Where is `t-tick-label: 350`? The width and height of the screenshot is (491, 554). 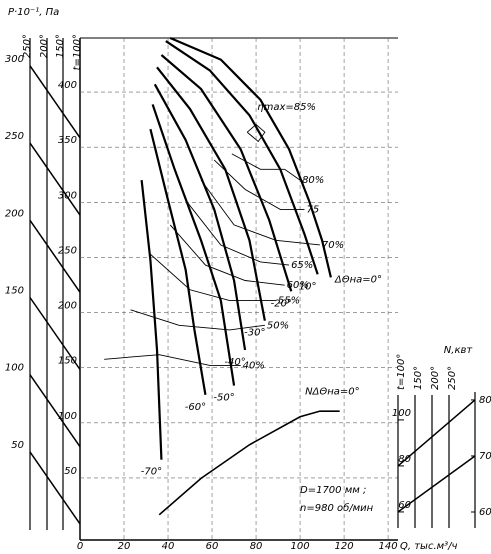 t-tick-label: 350 is located at coordinates (67, 140).